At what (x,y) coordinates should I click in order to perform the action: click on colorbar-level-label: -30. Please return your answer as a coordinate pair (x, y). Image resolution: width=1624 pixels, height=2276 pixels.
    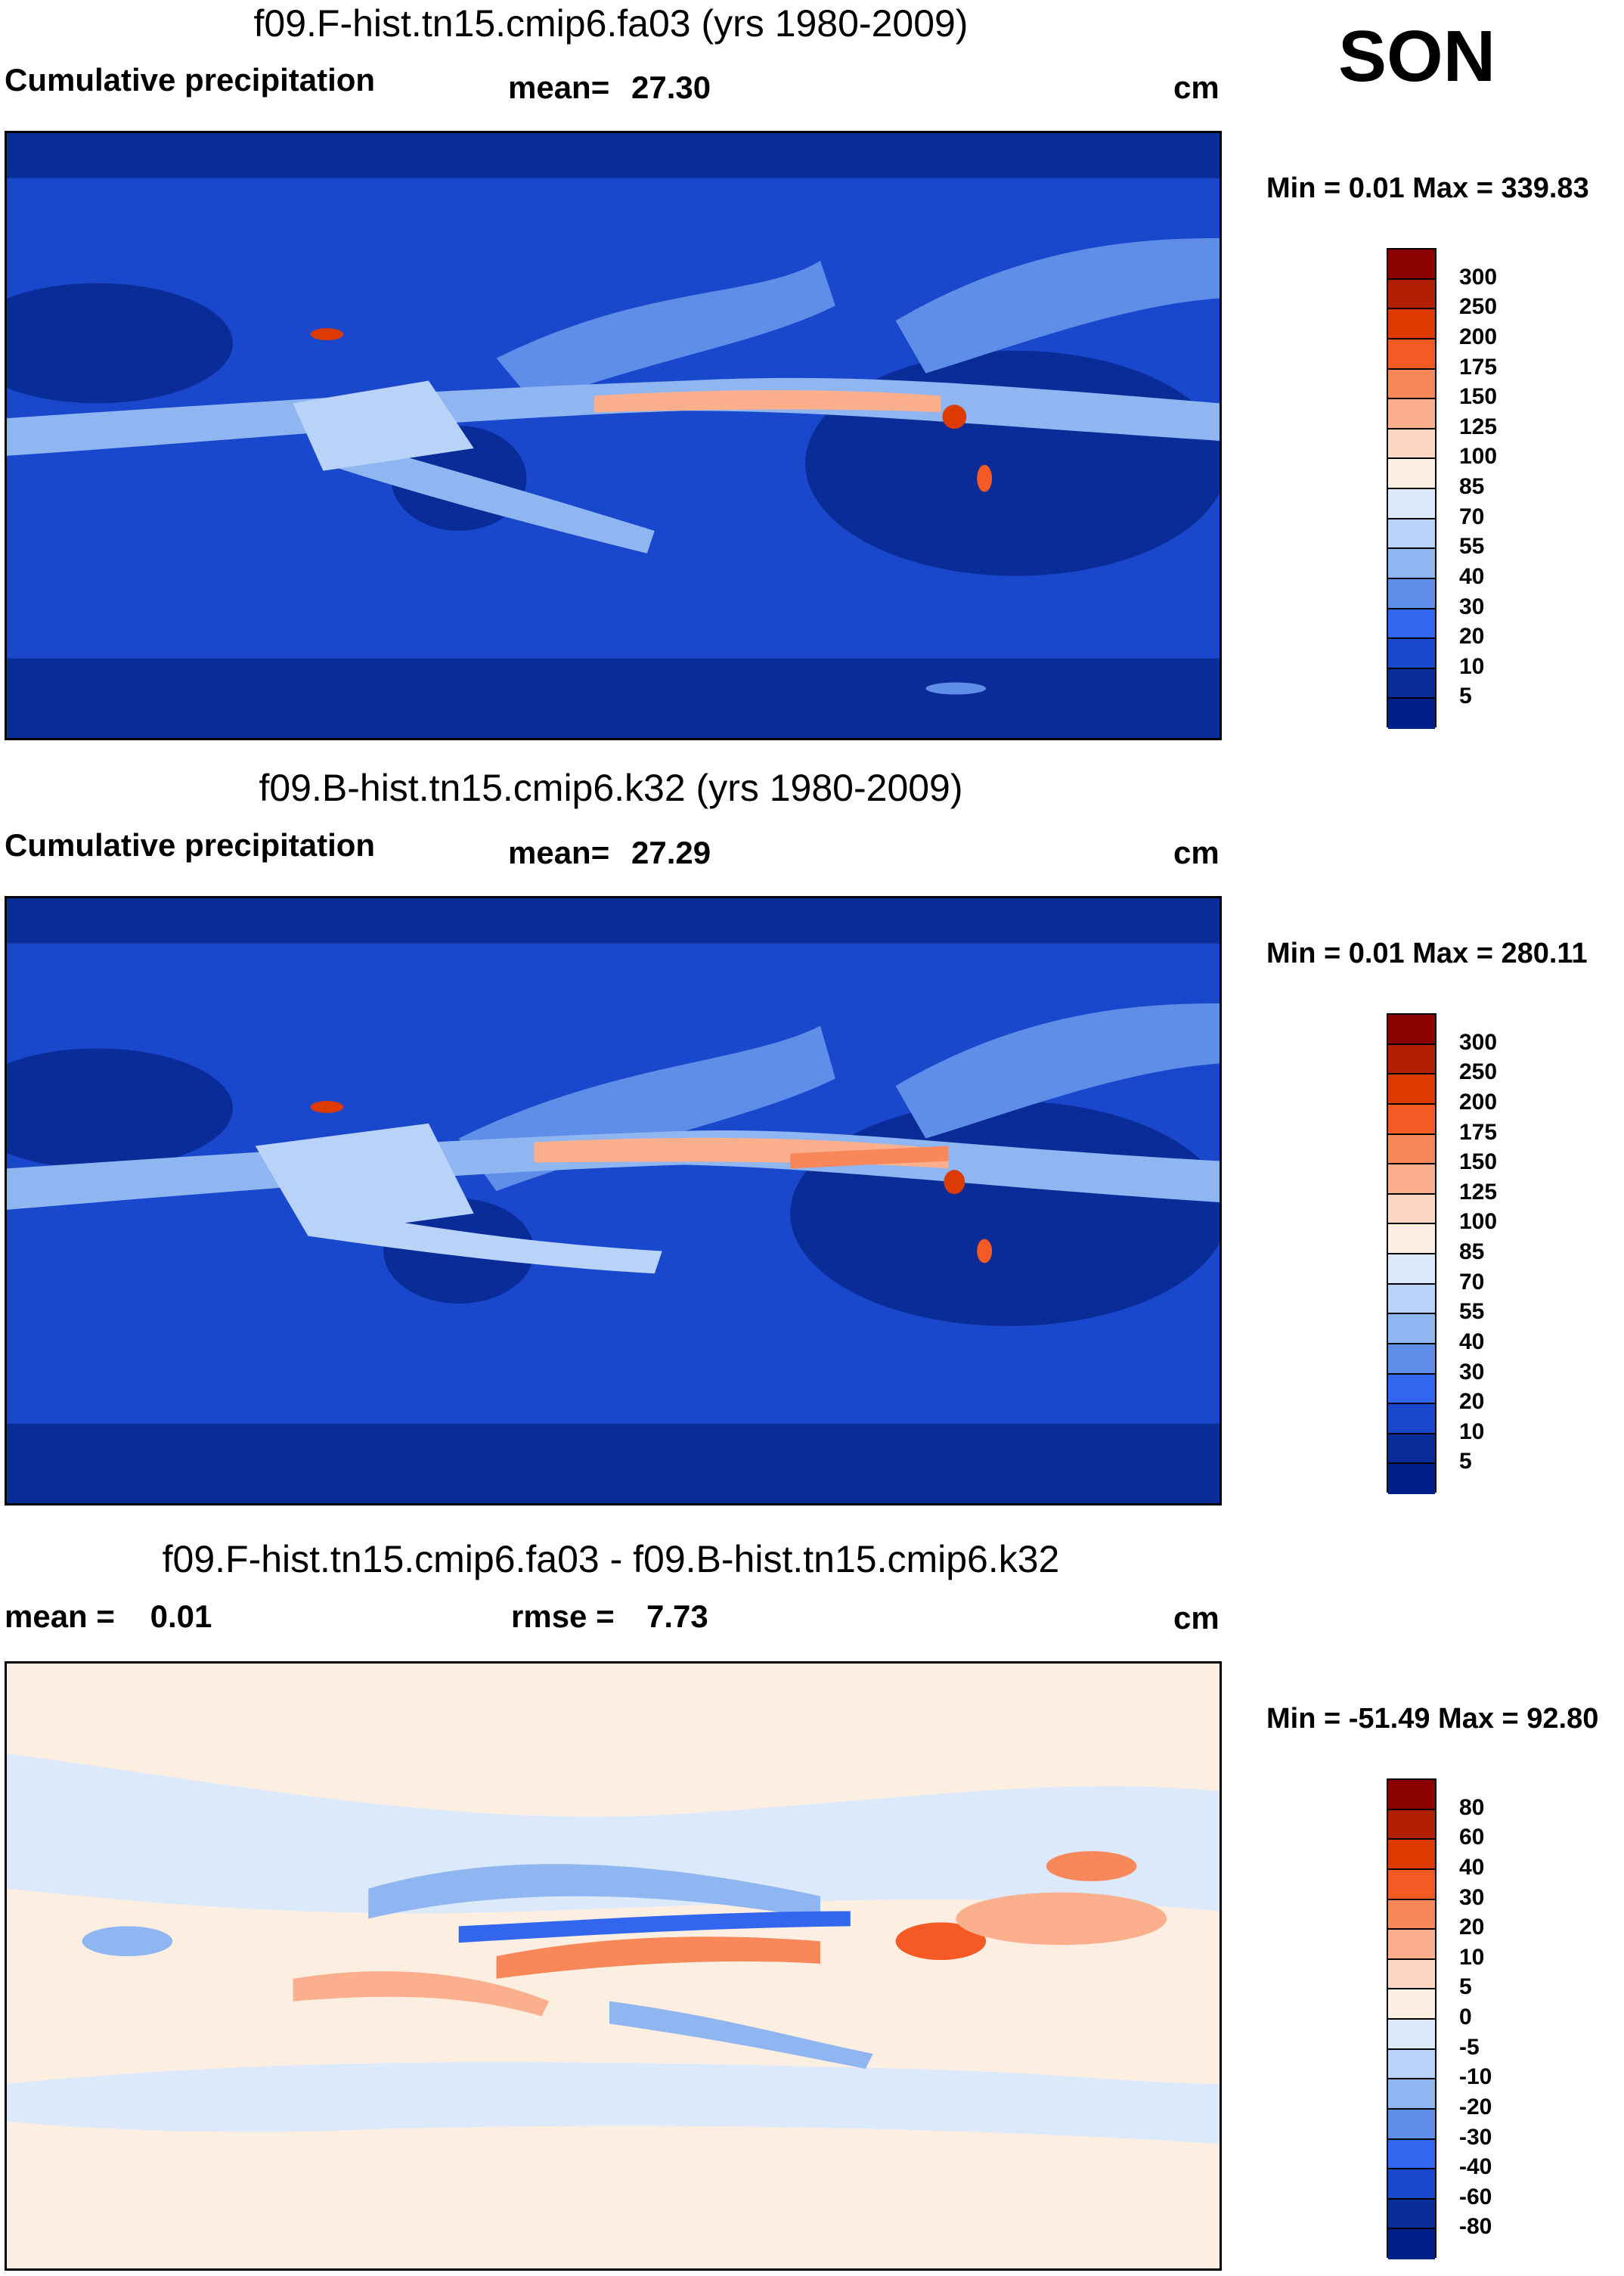
    Looking at the image, I should click on (1475, 2137).